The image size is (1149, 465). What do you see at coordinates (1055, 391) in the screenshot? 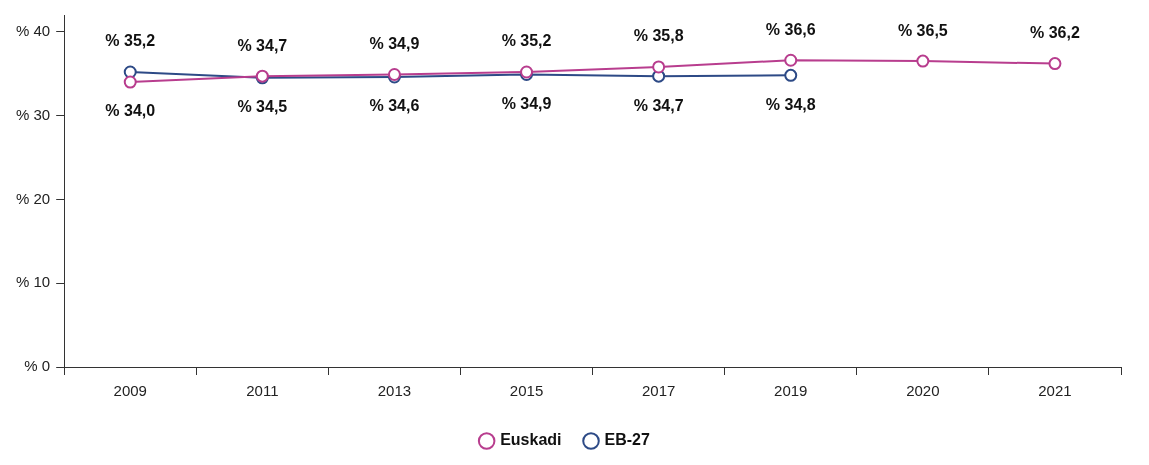
I see `x-tick-label: 2021` at bounding box center [1055, 391].